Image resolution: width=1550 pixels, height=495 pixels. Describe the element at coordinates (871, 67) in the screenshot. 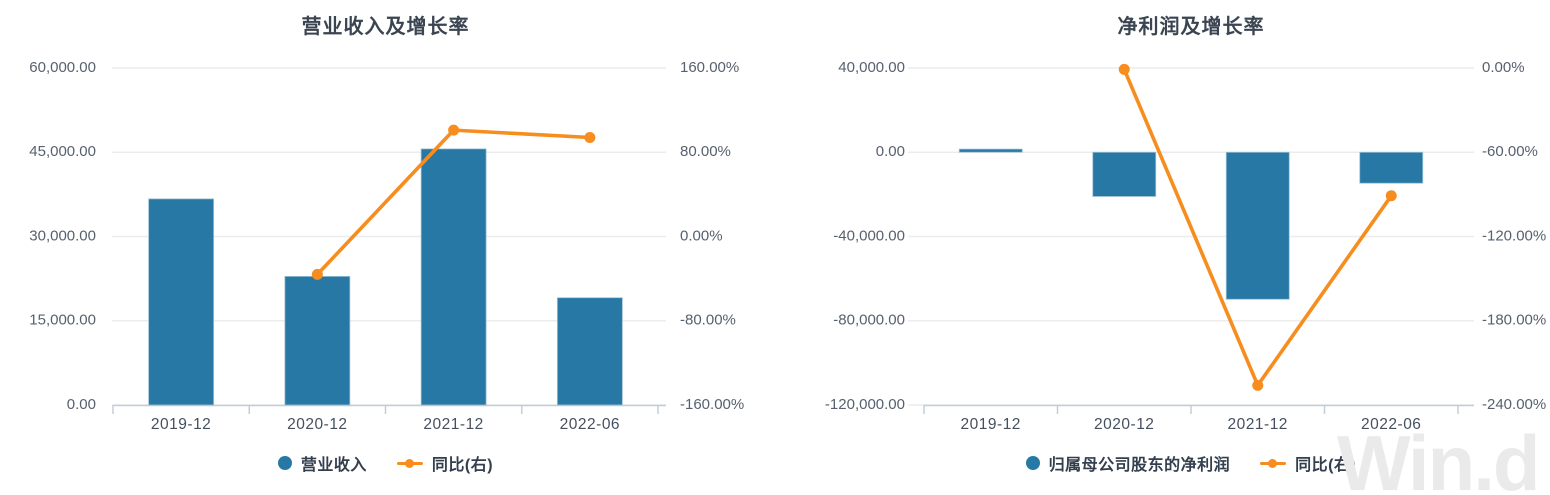

I see `y-axis-left-label: 40,000.00` at that location.